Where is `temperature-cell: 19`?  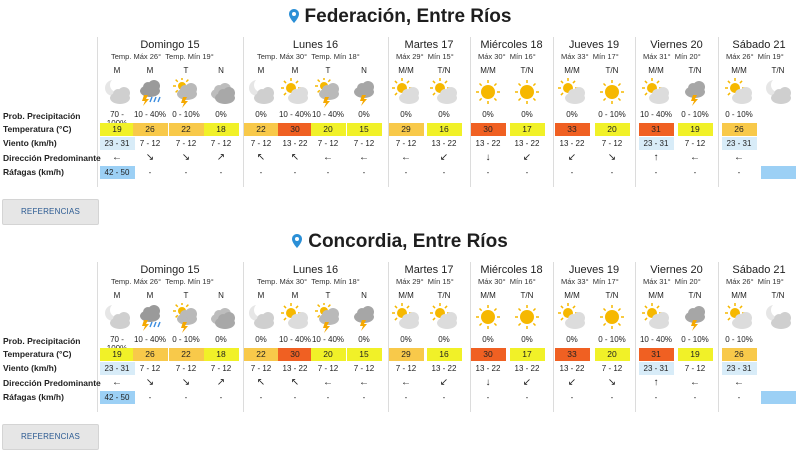 temperature-cell: 19 is located at coordinates (117, 354).